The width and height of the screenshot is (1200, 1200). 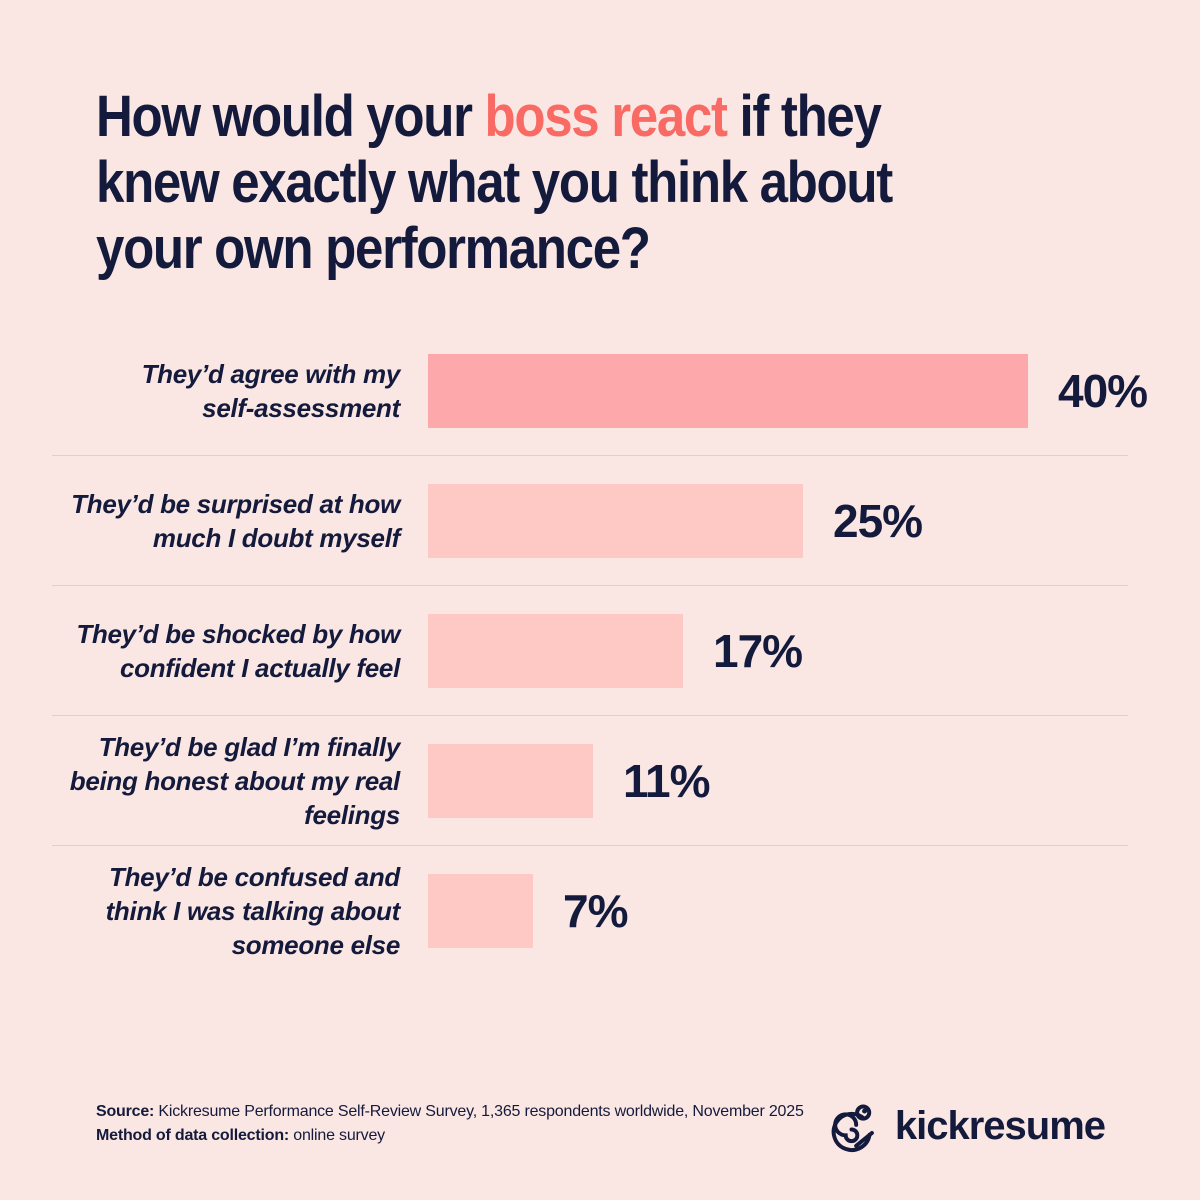 What do you see at coordinates (758, 650) in the screenshot?
I see `bar-value: 17%` at bounding box center [758, 650].